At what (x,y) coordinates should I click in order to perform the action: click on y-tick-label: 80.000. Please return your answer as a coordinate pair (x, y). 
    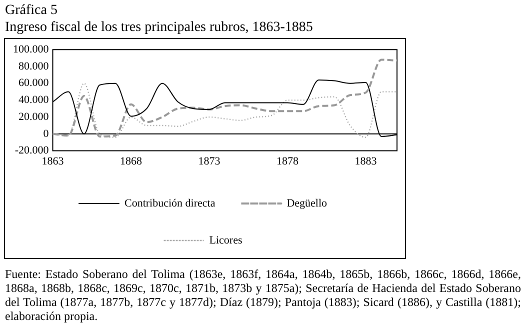
    Looking at the image, I should click on (34, 66).